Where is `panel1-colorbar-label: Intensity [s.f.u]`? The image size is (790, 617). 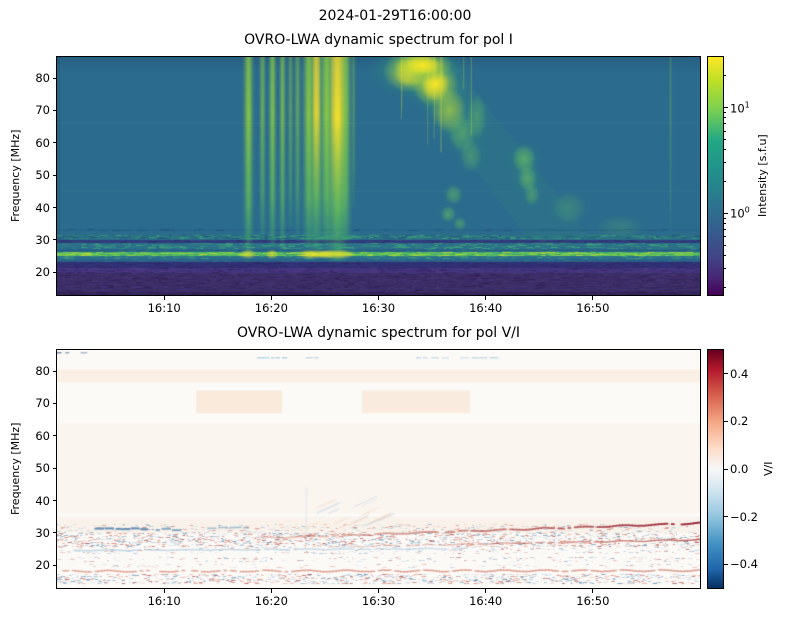
panel1-colorbar-label: Intensity [s.f.u] is located at coordinates (762, 176).